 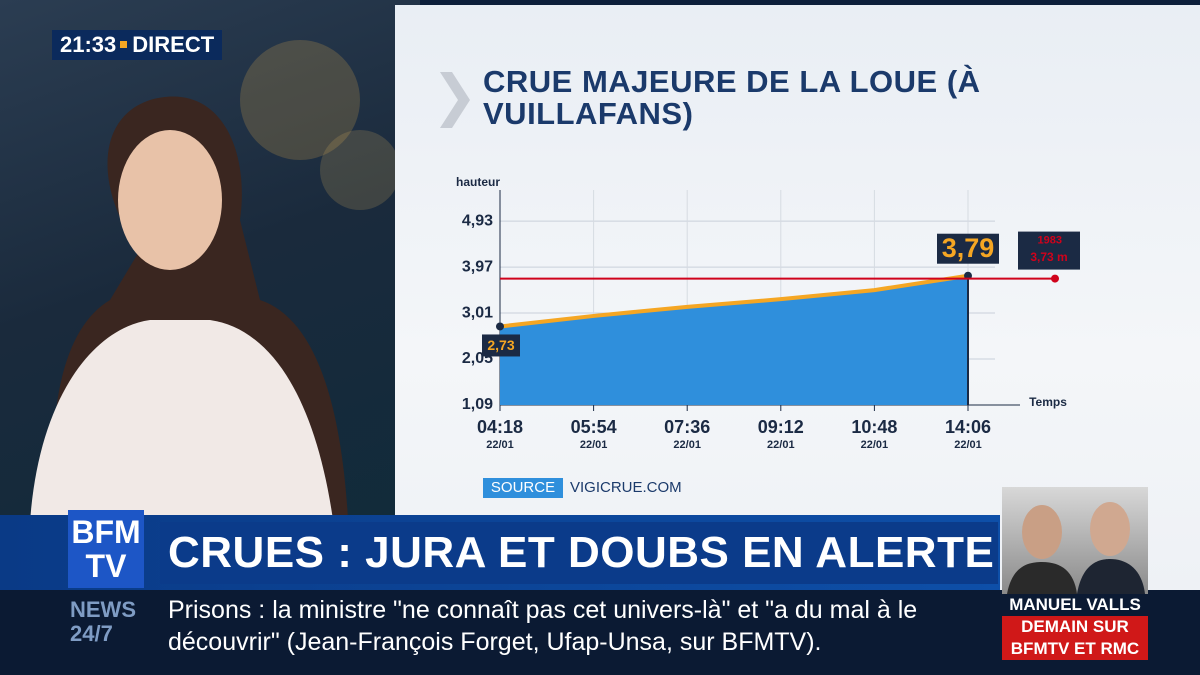 What do you see at coordinates (1075, 626) in the screenshot?
I see `promo-line: DEMAIN SUR` at bounding box center [1075, 626].